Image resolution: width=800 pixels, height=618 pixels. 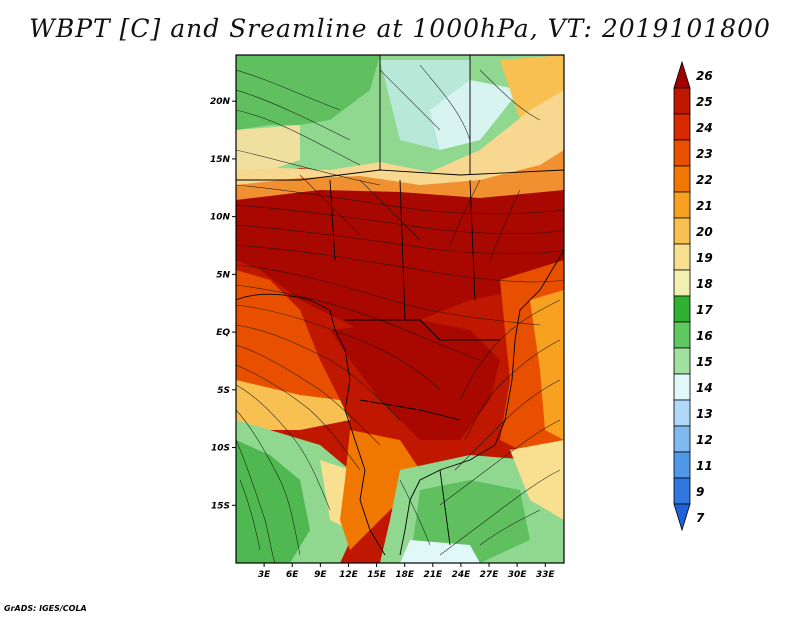 I want to click on y-tick-label: 20N, so click(x=220, y=102).